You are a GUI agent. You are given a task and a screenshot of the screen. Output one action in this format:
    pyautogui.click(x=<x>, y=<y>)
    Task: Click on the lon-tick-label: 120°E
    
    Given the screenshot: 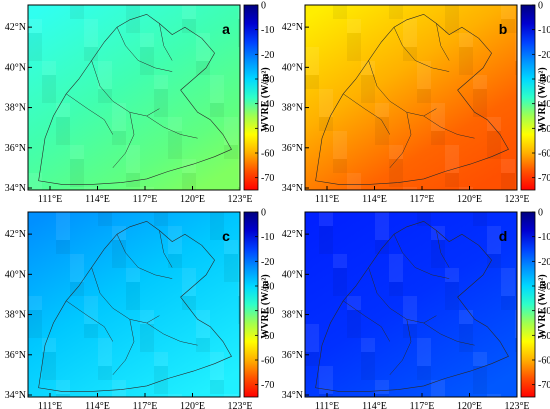 What is the action you would take?
    pyautogui.click(x=469, y=405)
    